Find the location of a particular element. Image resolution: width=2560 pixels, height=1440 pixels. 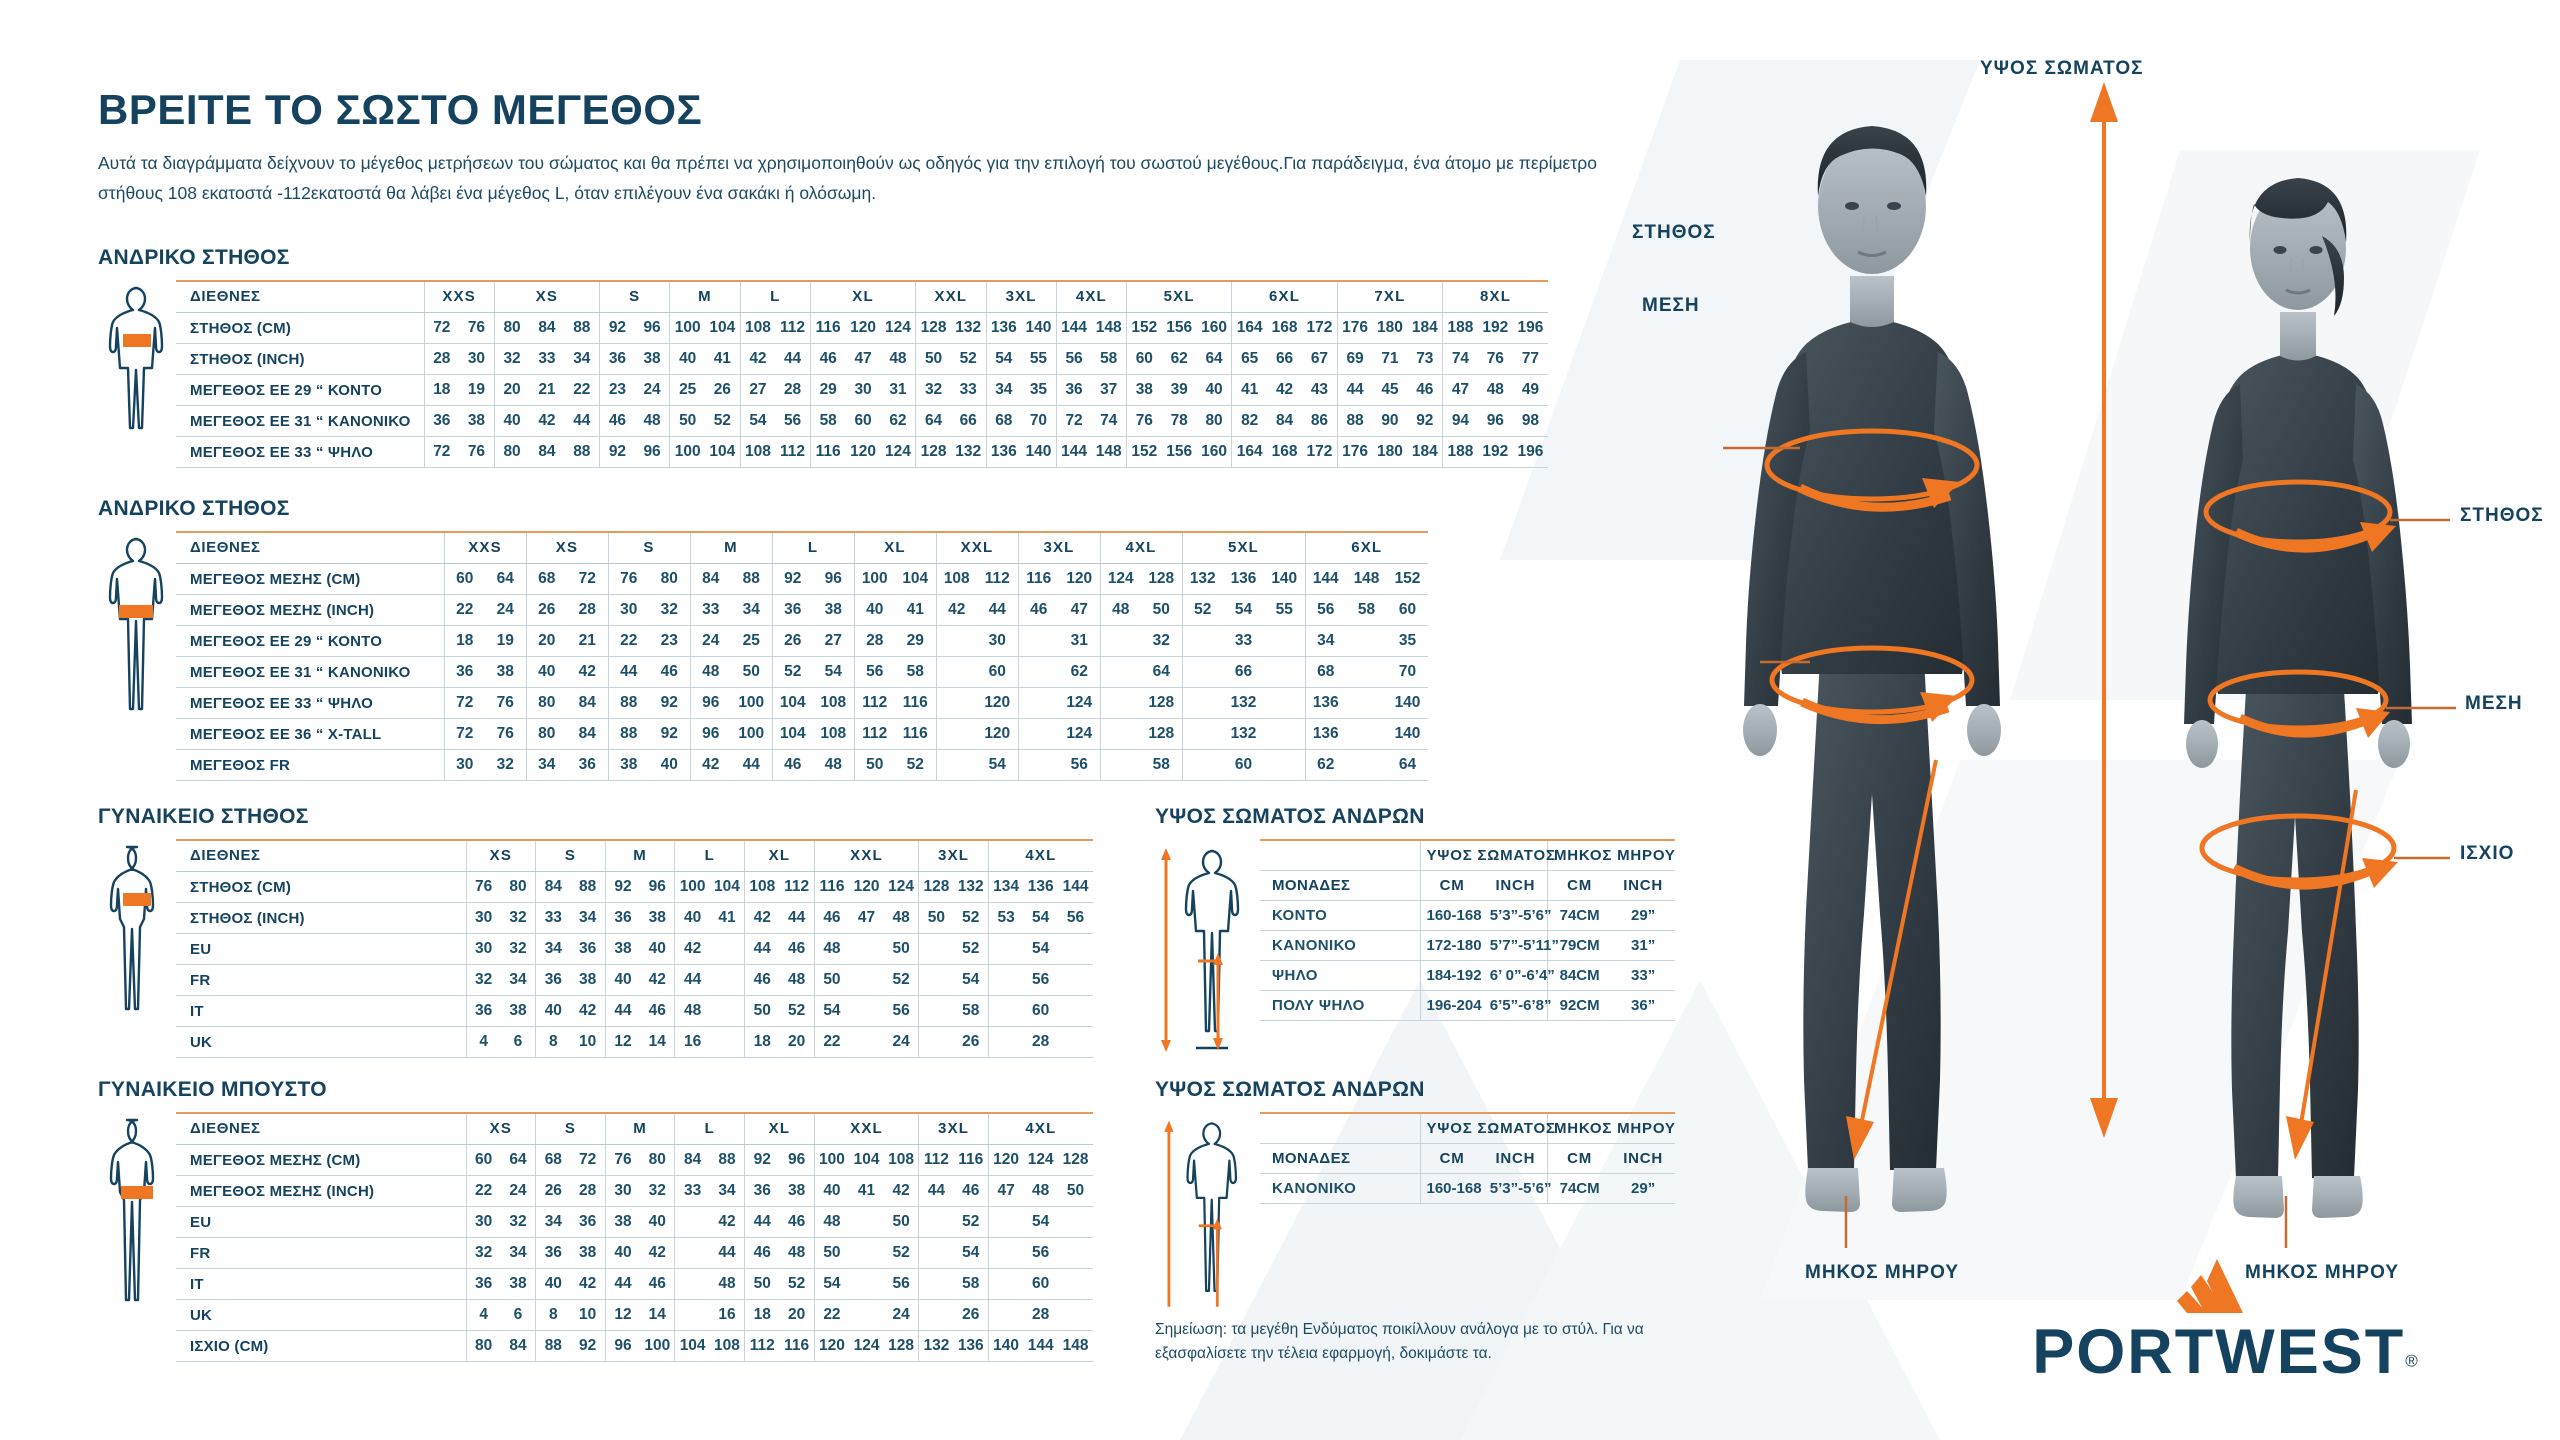

table-row: UK 4 6 8 10 12 14 16 18 20 22 24 26 28 is located at coordinates (634, 1315).